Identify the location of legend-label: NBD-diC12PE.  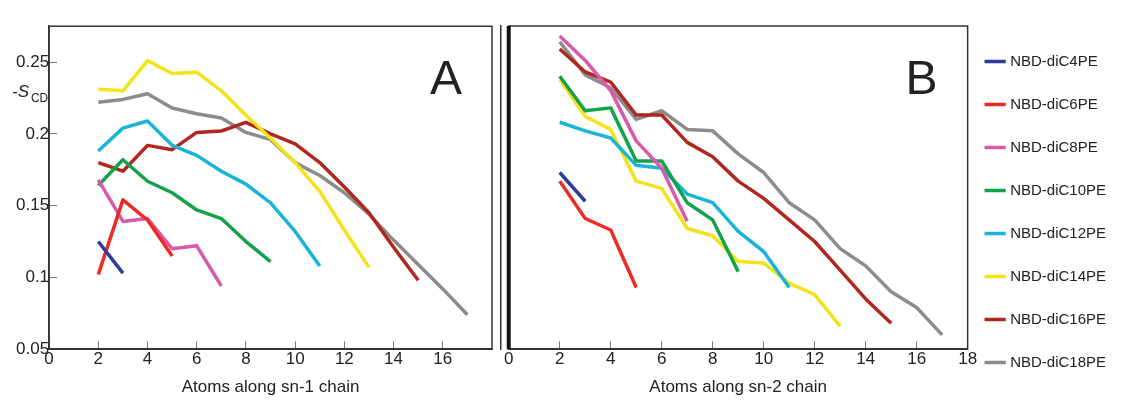
(1058, 232).